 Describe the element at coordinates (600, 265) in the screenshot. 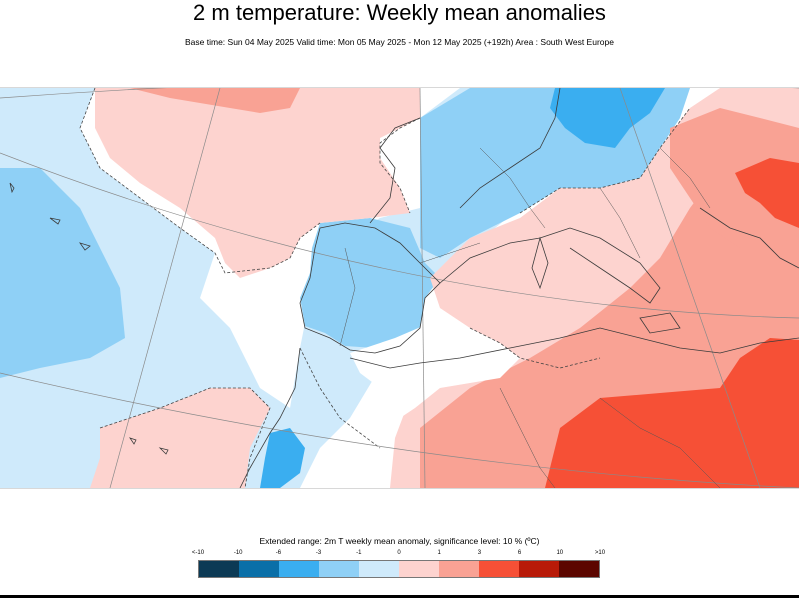

I see `coastline-italy` at that location.